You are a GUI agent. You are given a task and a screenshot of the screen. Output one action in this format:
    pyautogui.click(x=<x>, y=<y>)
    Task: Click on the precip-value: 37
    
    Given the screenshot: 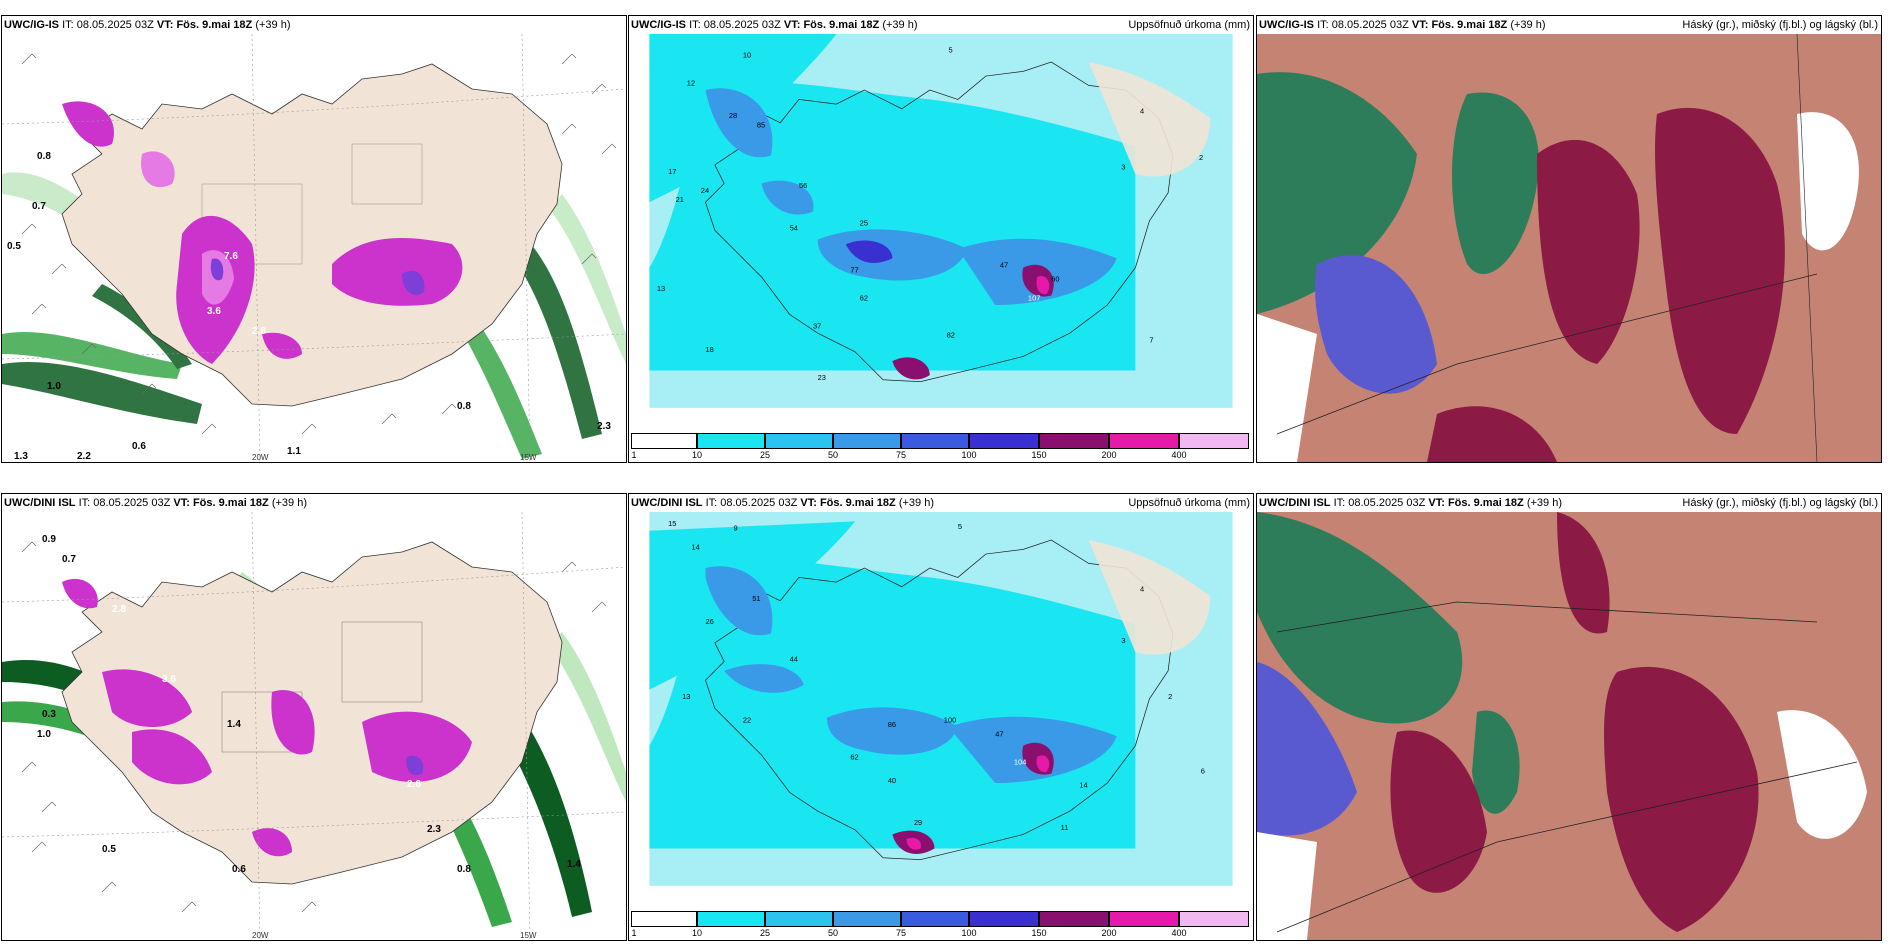 What is the action you would take?
    pyautogui.click(x=817, y=325)
    